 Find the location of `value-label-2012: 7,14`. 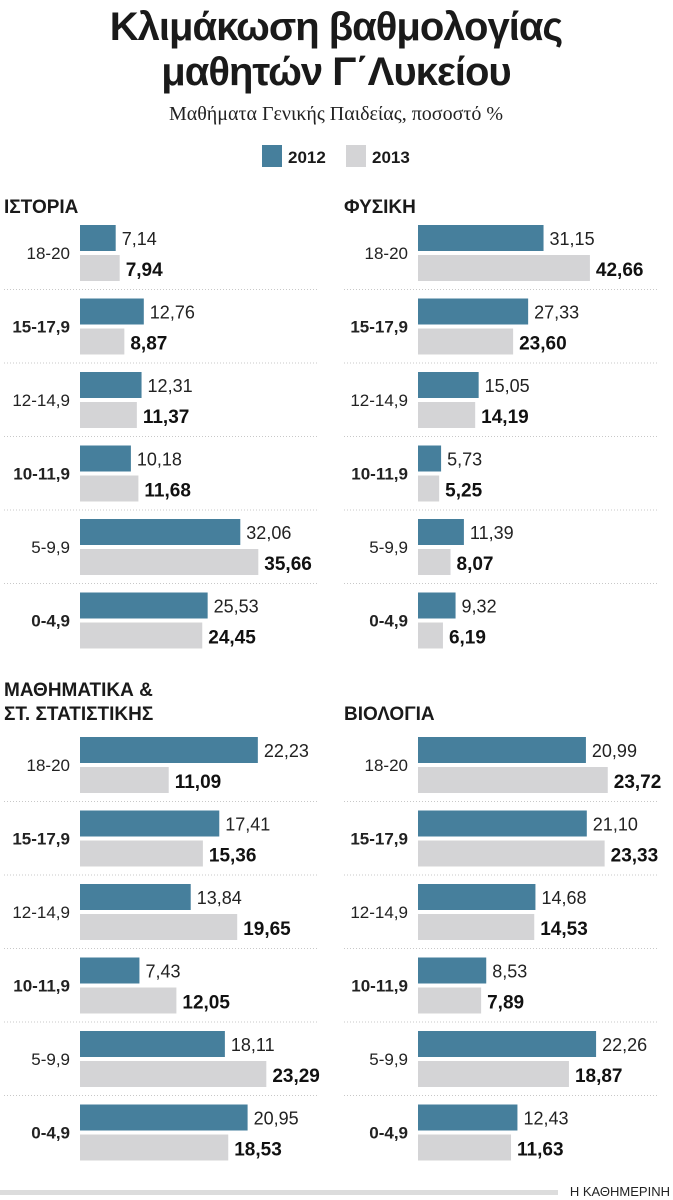

value-label-2012: 7,14 is located at coordinates (139, 239).